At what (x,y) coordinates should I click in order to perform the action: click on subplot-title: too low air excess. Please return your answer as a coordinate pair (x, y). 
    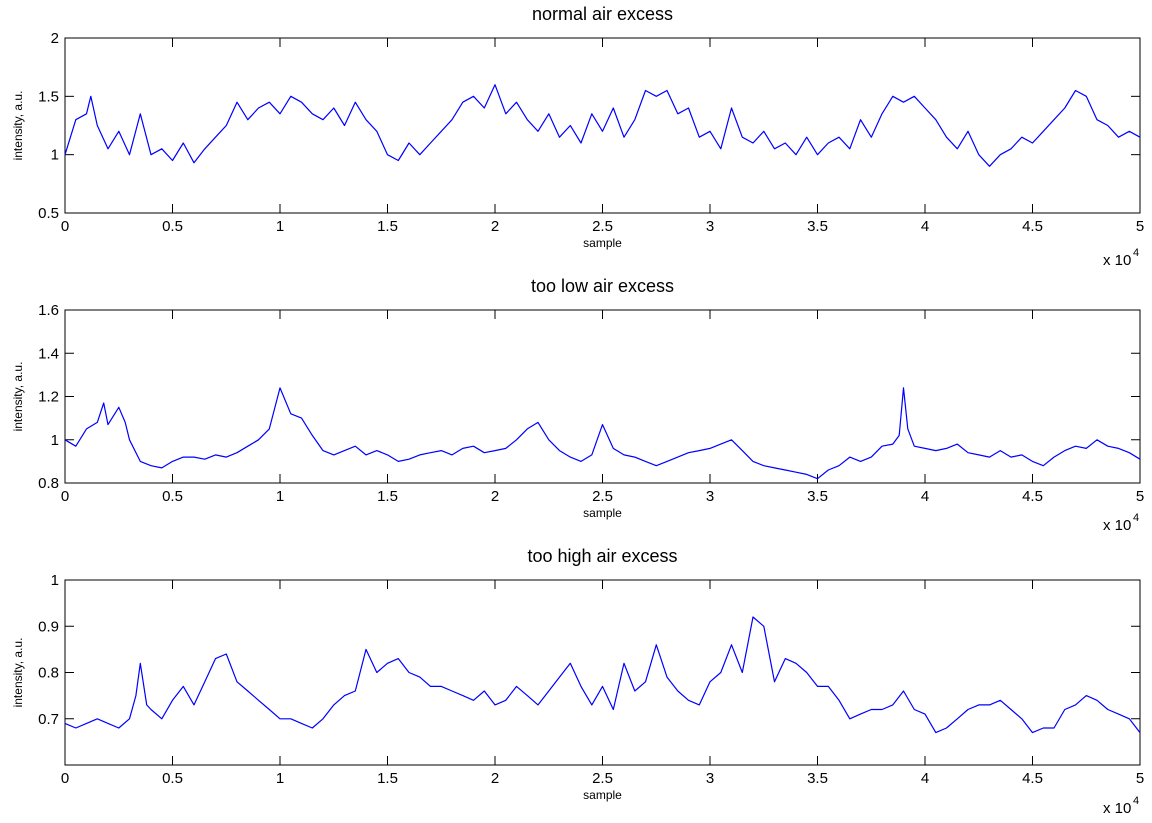
    Looking at the image, I should click on (602, 286).